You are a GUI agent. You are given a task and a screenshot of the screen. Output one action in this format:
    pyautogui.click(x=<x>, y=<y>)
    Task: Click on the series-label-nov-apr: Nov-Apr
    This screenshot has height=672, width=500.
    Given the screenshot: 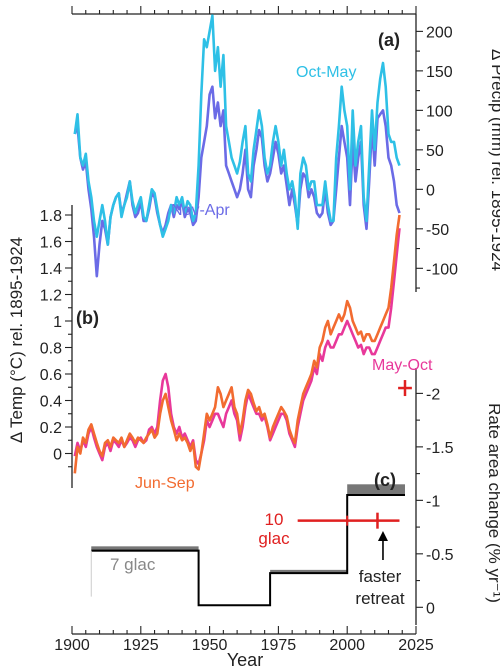 What is the action you would take?
    pyautogui.click(x=200, y=210)
    